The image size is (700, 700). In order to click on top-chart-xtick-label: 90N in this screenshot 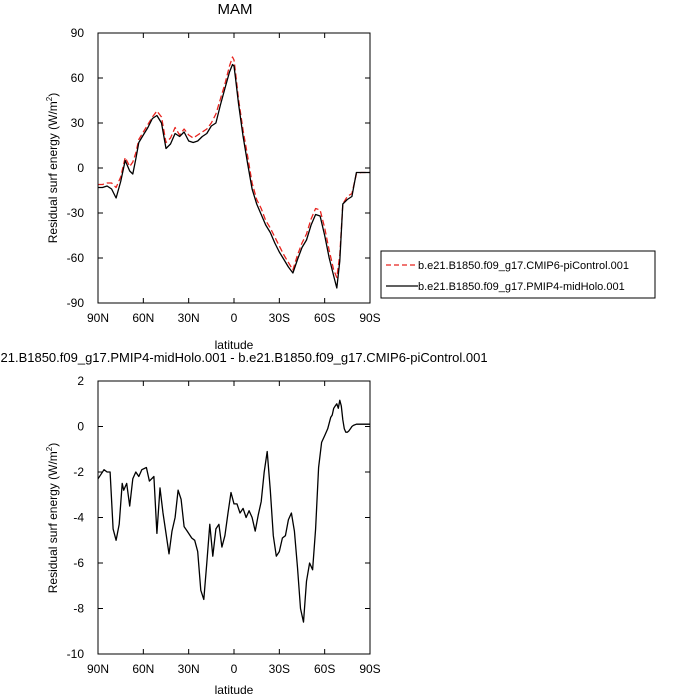, I will do `click(98, 318)`.